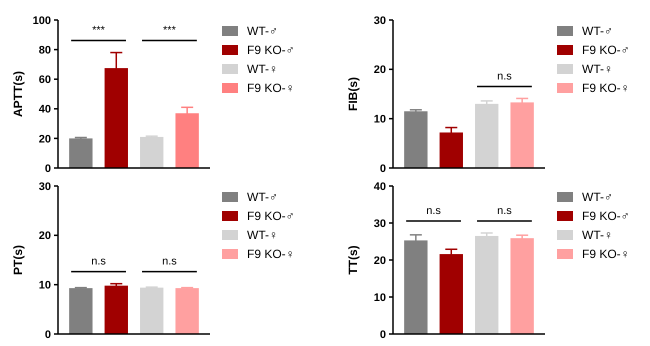  What do you see at coordinates (18, 94) in the screenshot?
I see `y-axis-title: APTT(s)` at bounding box center [18, 94].